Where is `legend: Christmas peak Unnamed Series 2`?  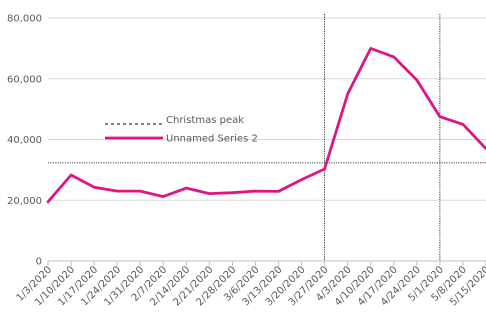
legend: Christmas peak Unnamed Series 2 is located at coordinates (181, 130).